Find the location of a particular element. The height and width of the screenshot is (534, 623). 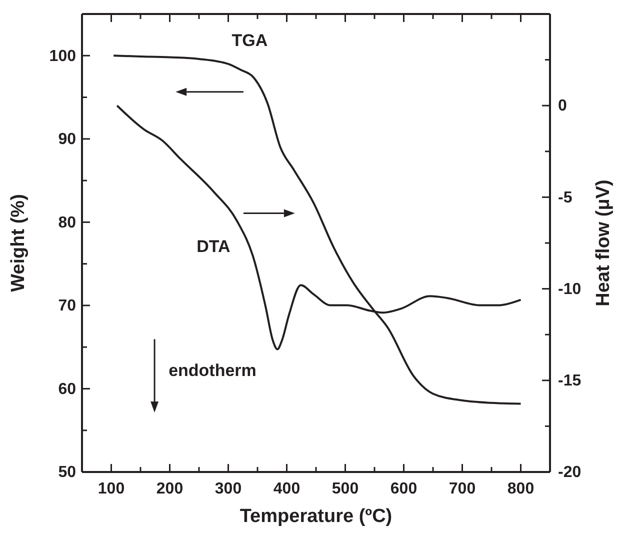

annotation: endotherm is located at coordinates (212, 370).